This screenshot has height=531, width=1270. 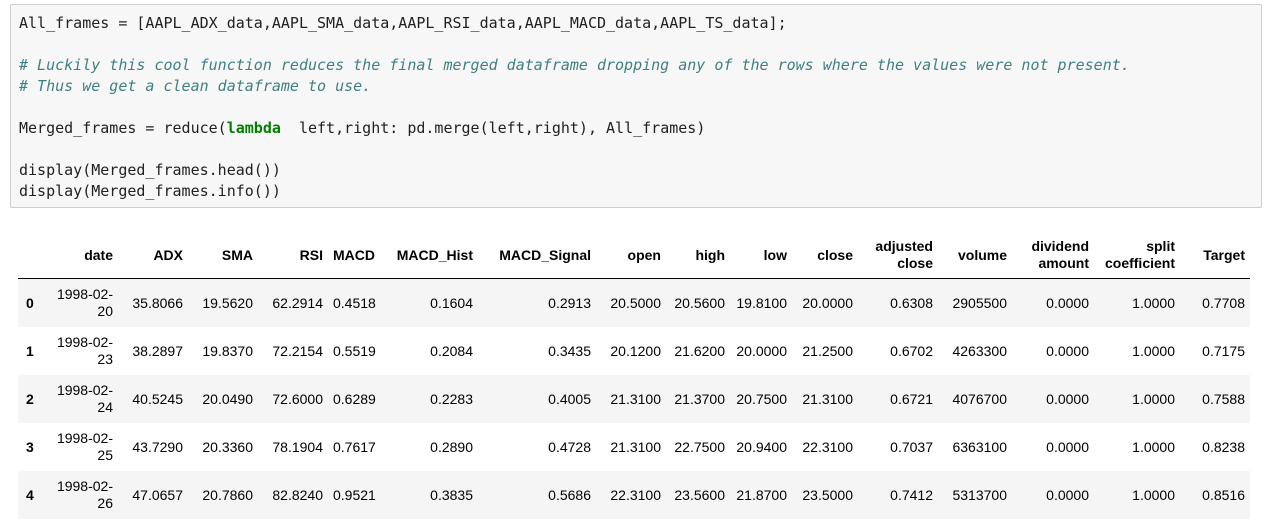 What do you see at coordinates (223, 255) in the screenshot?
I see `column-header: SMA` at bounding box center [223, 255].